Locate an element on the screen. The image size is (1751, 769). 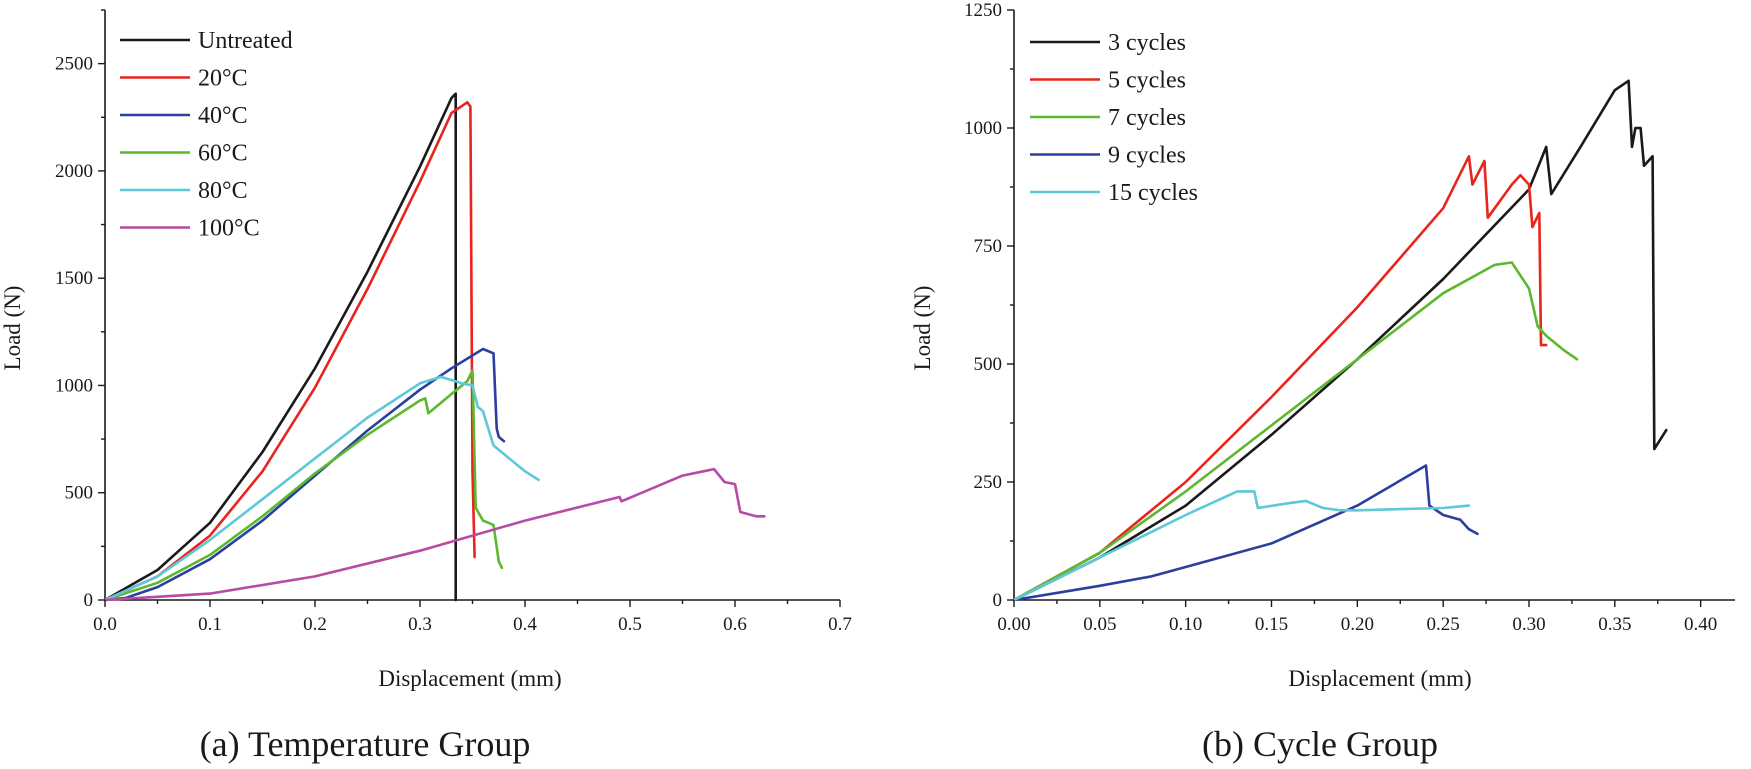
x-tick-label-cycle: 0.25 is located at coordinates (1443, 624).